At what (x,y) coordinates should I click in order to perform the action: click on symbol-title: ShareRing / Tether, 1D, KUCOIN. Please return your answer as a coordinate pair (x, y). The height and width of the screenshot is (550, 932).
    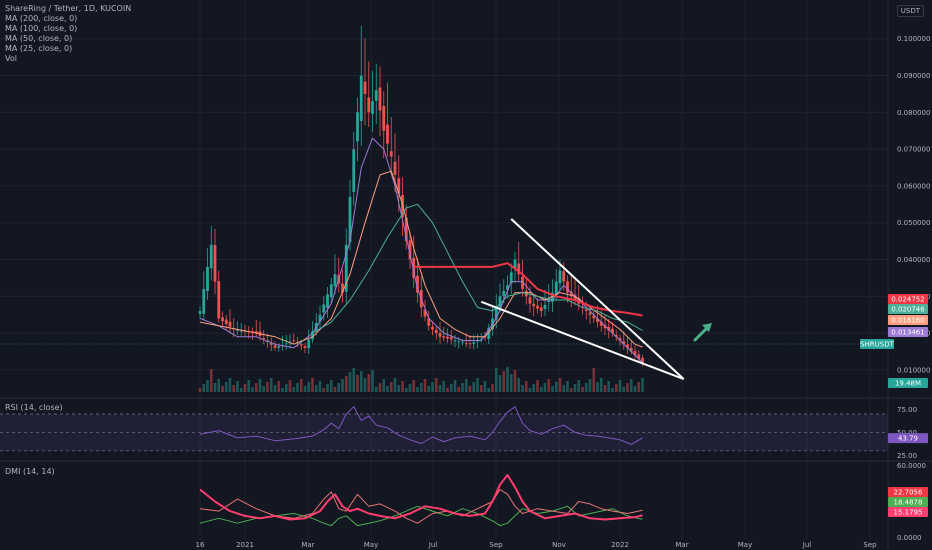
    Looking at the image, I should click on (68, 8).